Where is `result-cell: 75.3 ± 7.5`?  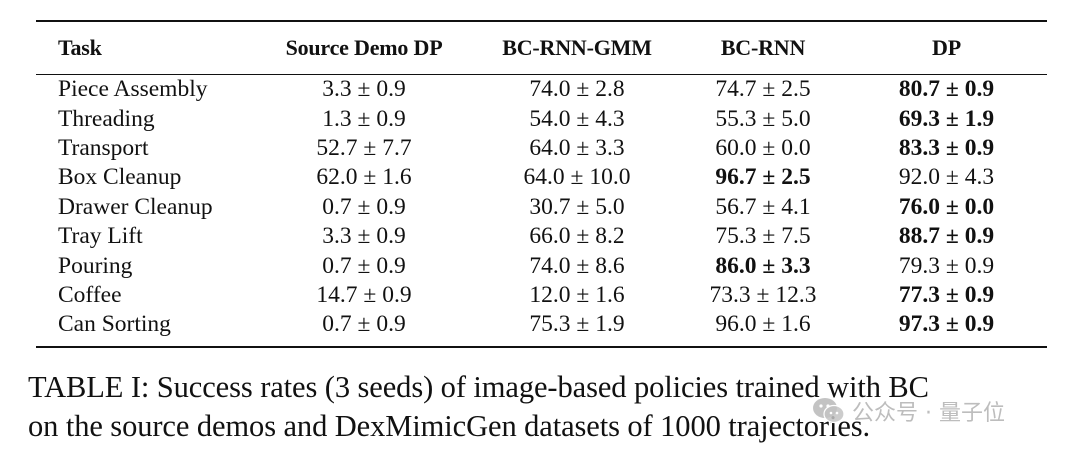
result-cell: 75.3 ± 7.5 is located at coordinates (763, 236).